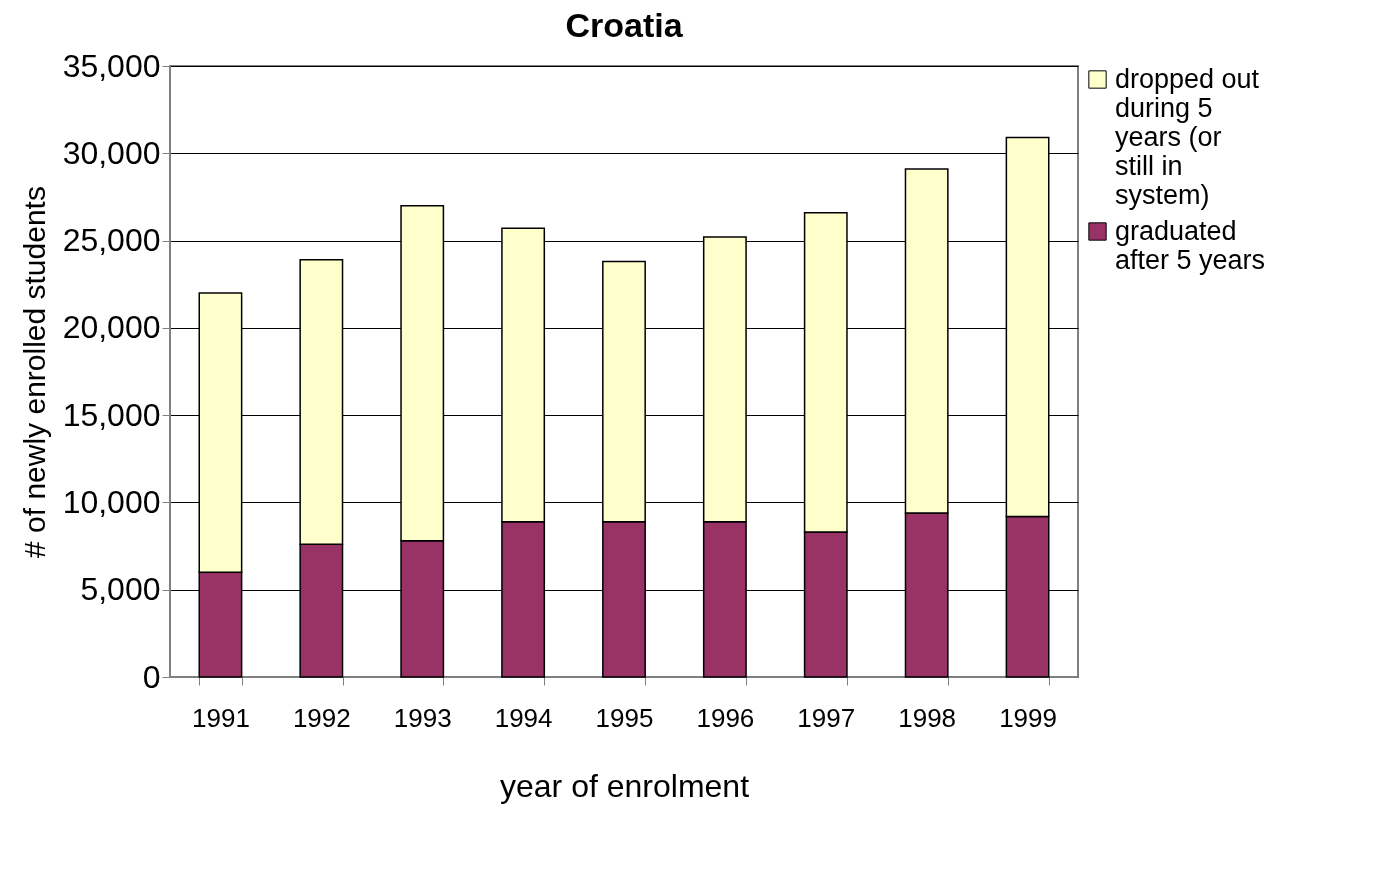  Describe the element at coordinates (422, 717) in the screenshot. I see `x-tick-label: 1993` at that location.